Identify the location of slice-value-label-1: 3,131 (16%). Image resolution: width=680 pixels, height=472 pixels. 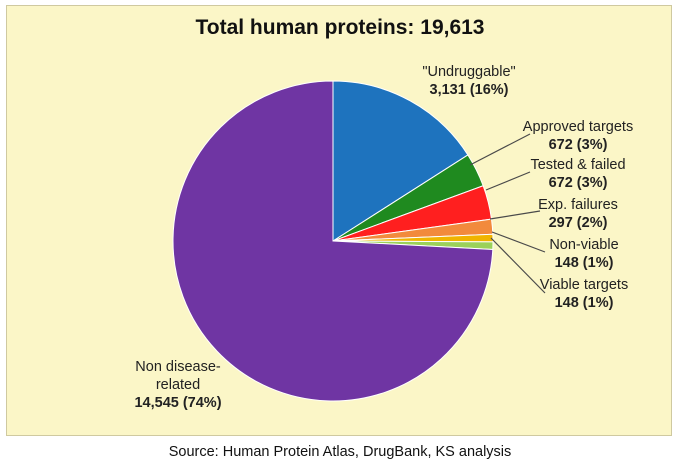
(469, 90).